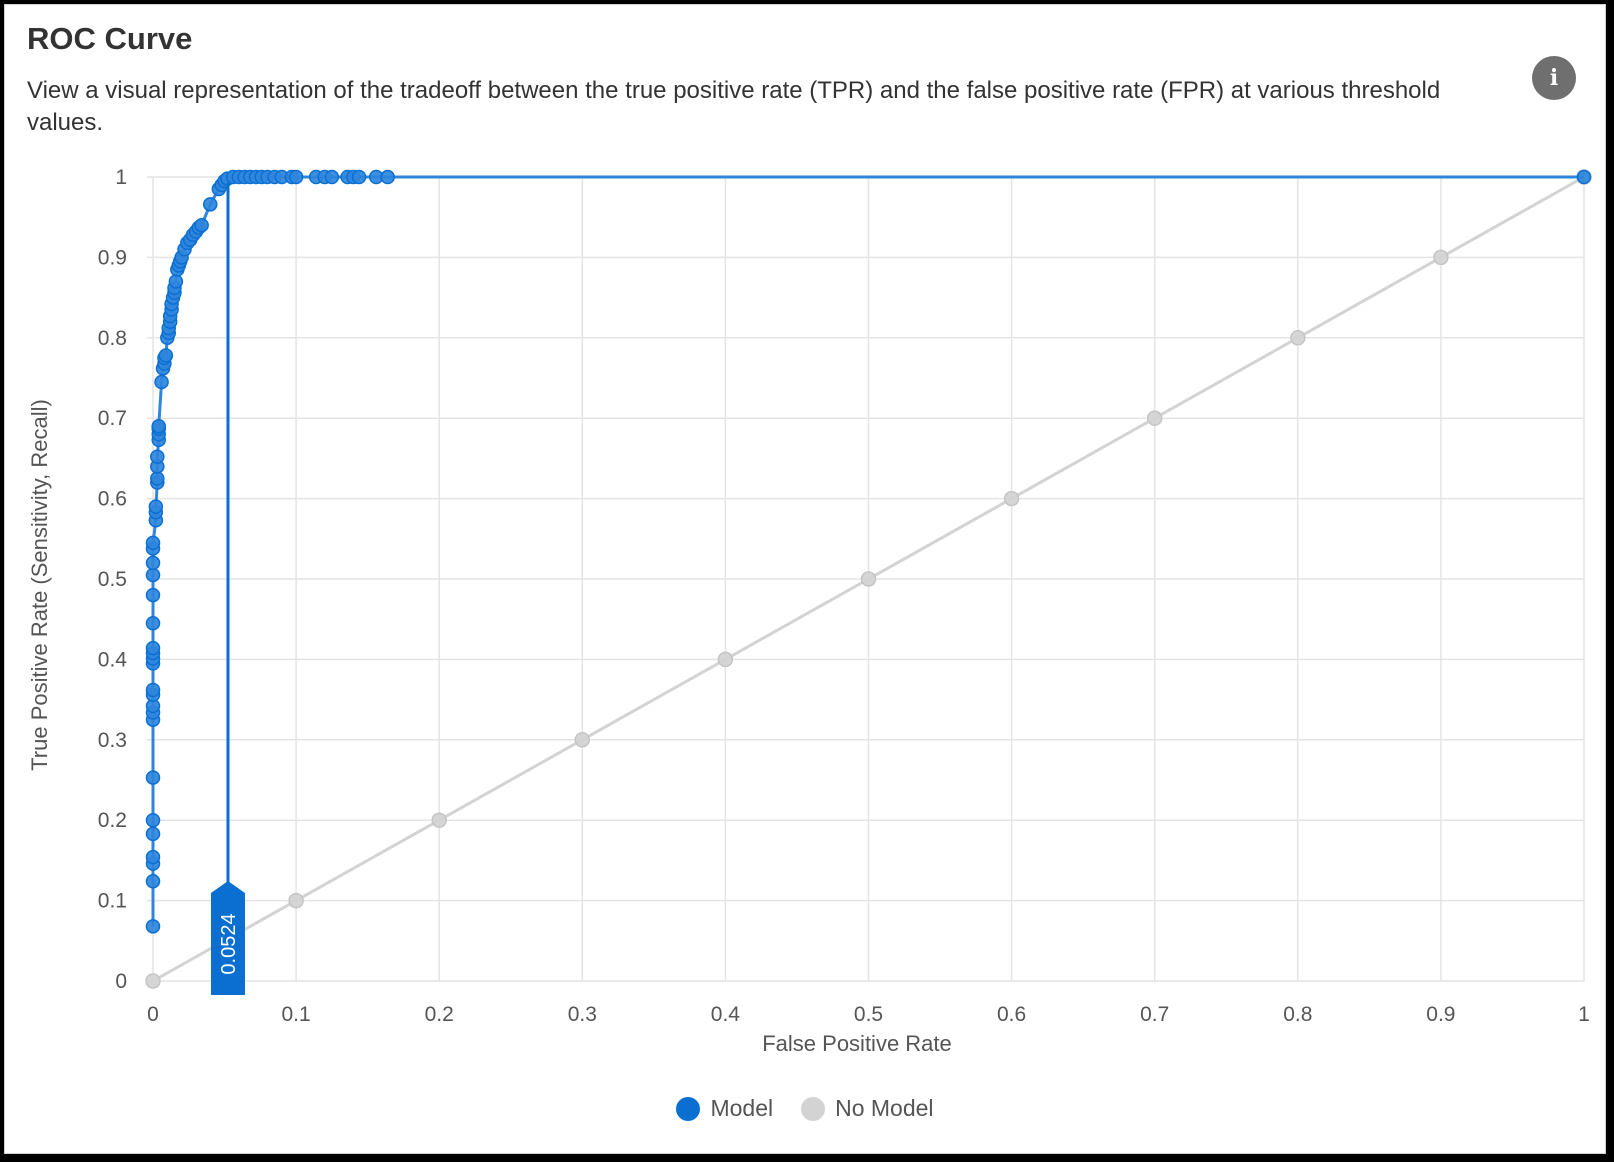 This screenshot has height=1162, width=1614. What do you see at coordinates (112, 901) in the screenshot?
I see `y-tick-label: 0.1` at bounding box center [112, 901].